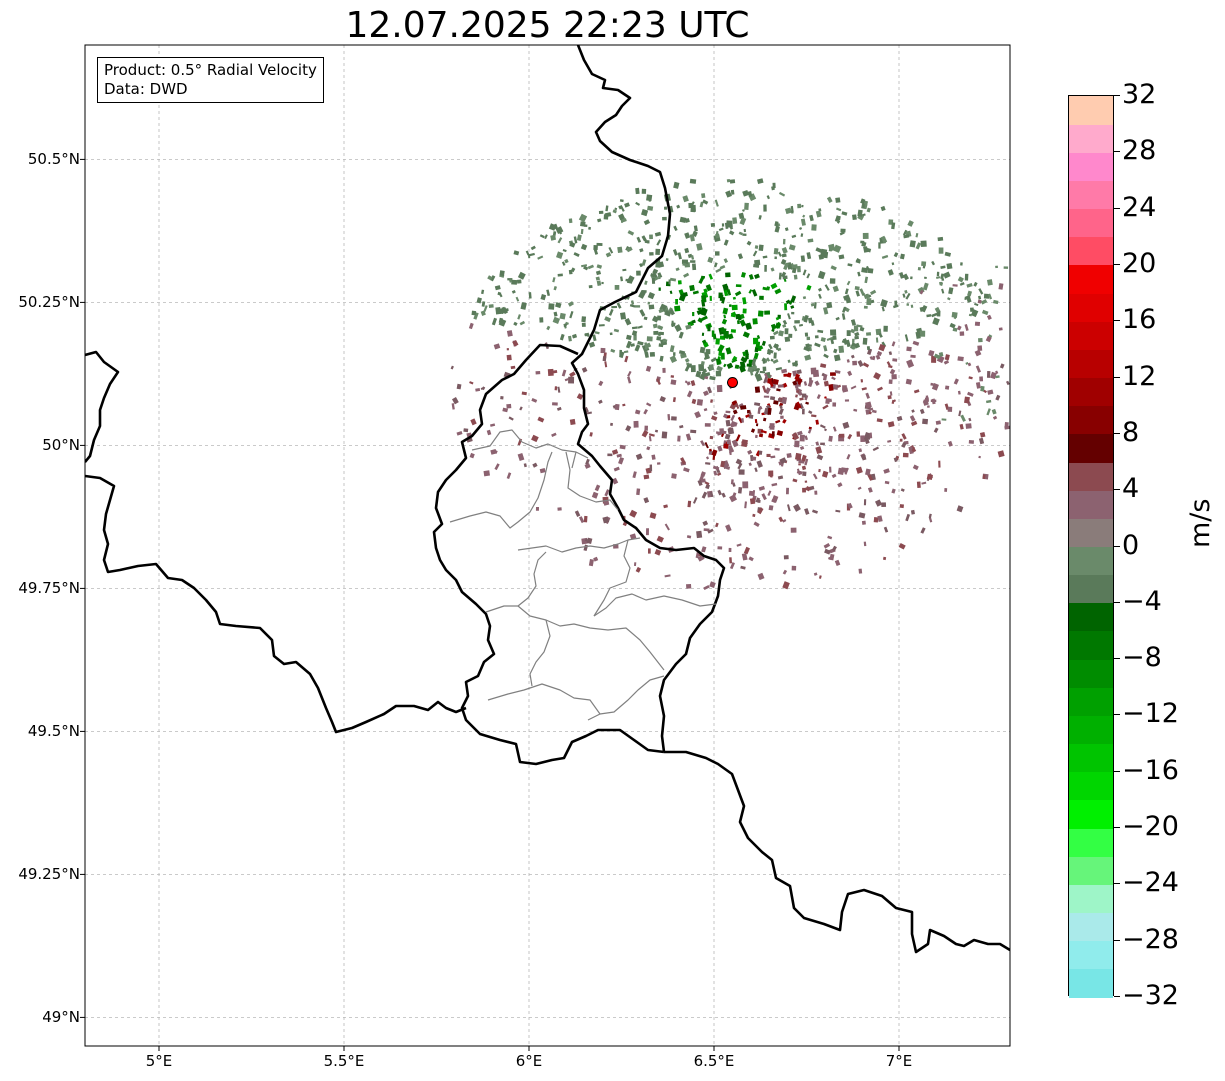 The height and width of the screenshot is (1081, 1225). What do you see at coordinates (1139, 376) in the screenshot?
I see `colorbar-tick-label: 12` at bounding box center [1139, 376].